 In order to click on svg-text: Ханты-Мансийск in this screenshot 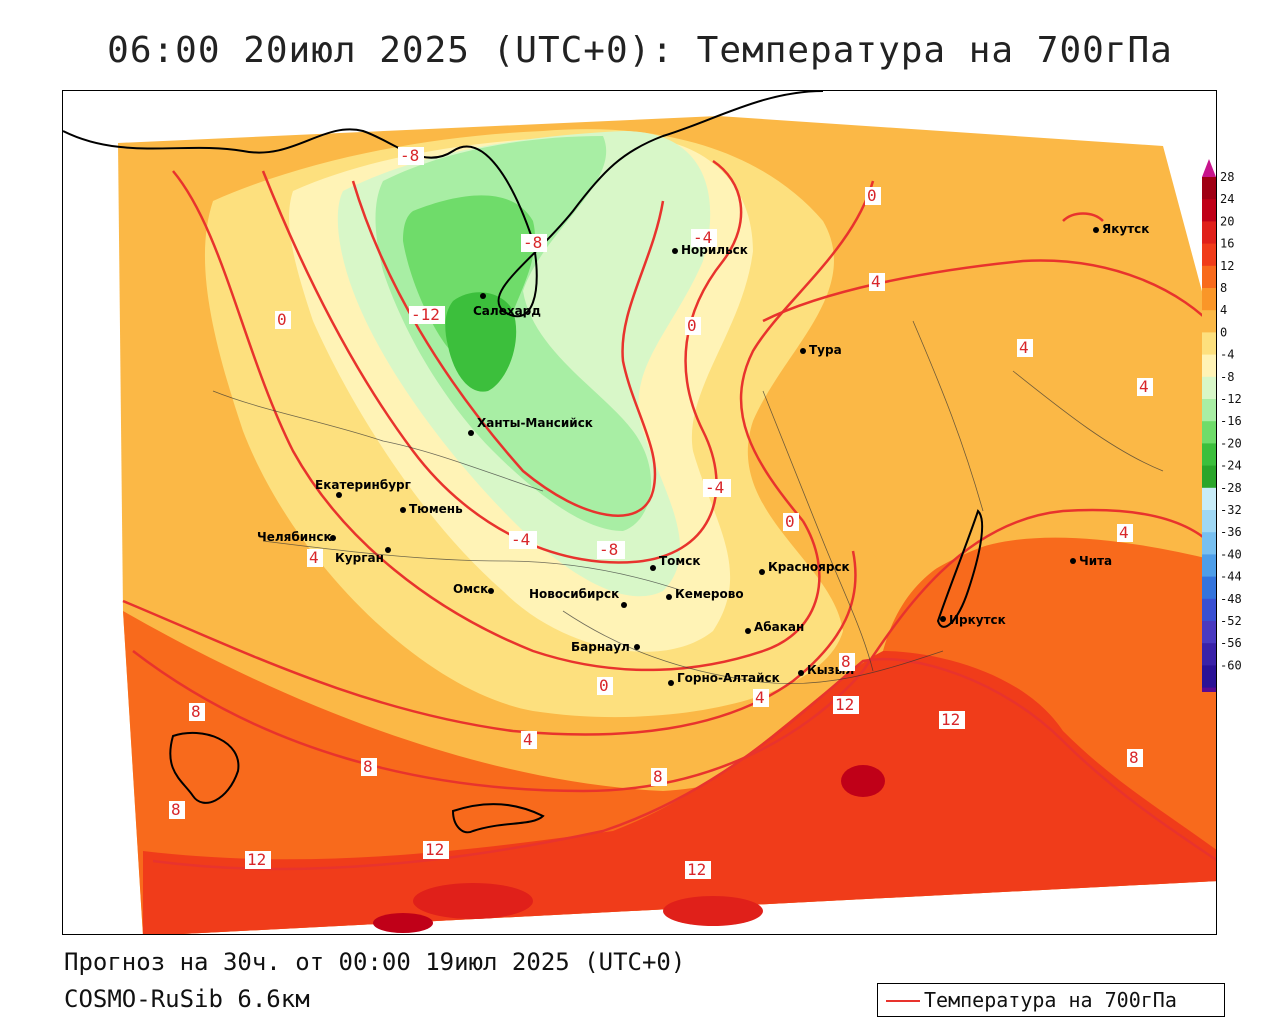, I will do `click(535, 423)`.